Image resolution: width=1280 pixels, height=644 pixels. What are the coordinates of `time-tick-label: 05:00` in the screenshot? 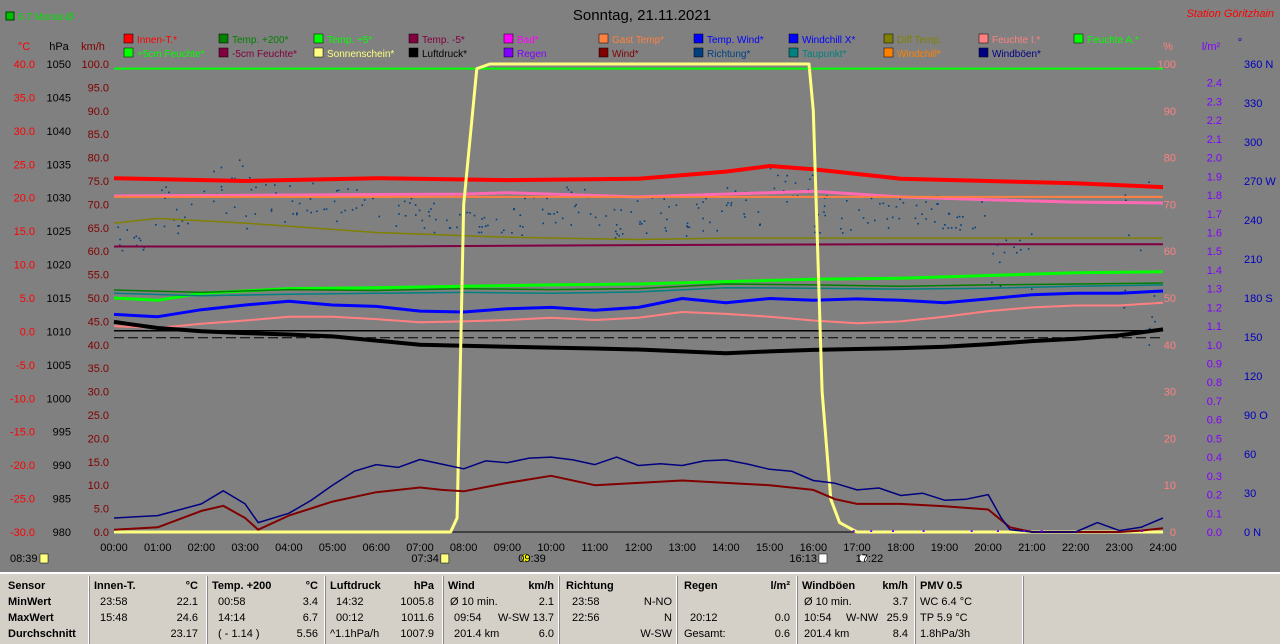 It's located at (333, 548).